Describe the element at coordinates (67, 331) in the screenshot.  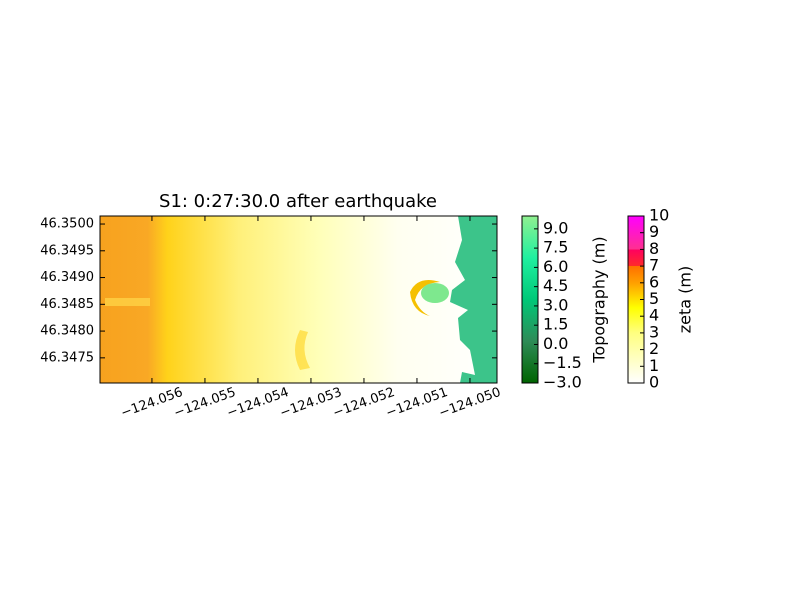
I see `y-tick-label: 46.3480` at that location.